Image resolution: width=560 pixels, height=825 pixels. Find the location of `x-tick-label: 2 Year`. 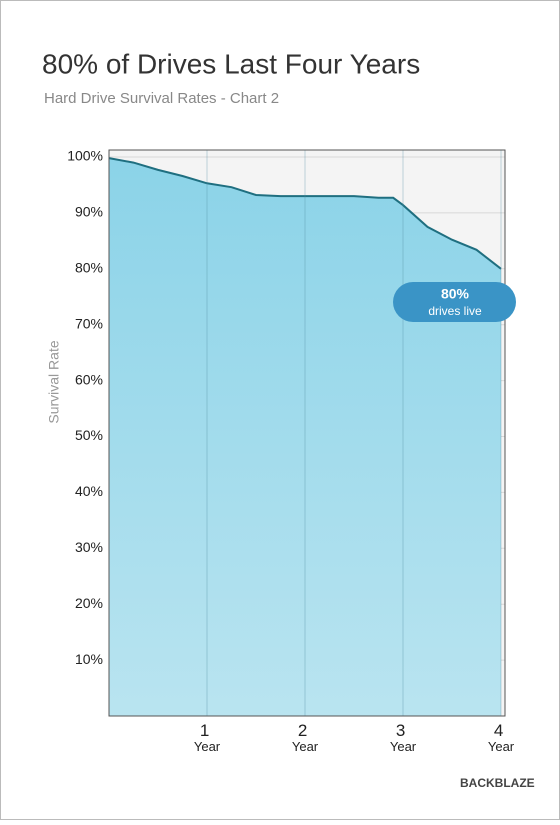

x-tick-label: 2 Year is located at coordinates (305, 737).